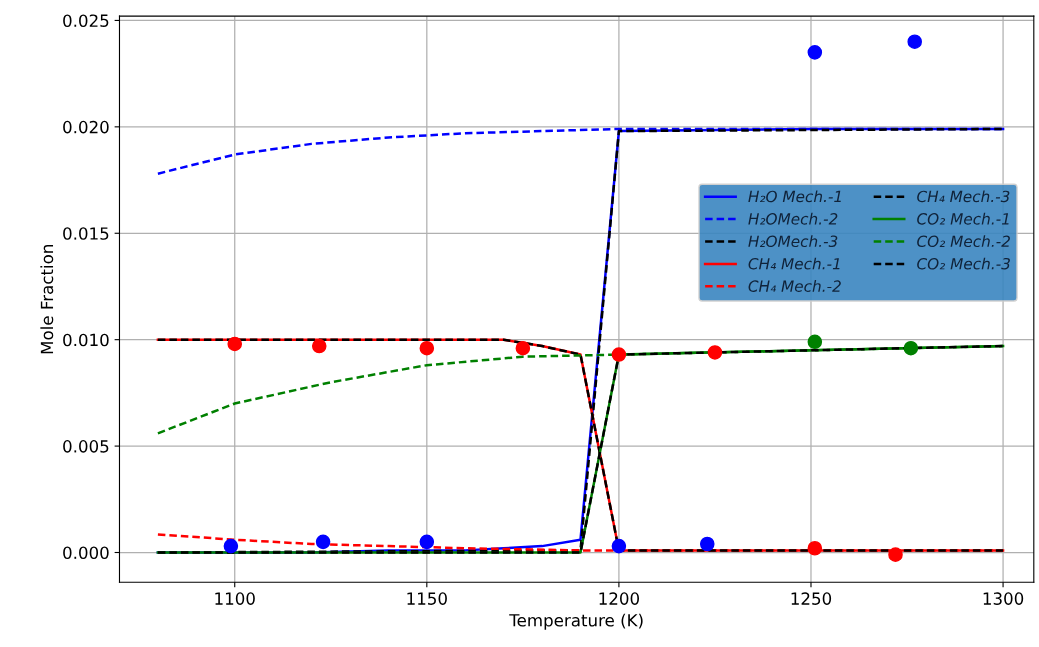 The width and height of the screenshot is (1039, 647). What do you see at coordinates (793, 241) in the screenshot?
I see `legend-label: H₂OMech.-3` at bounding box center [793, 241].